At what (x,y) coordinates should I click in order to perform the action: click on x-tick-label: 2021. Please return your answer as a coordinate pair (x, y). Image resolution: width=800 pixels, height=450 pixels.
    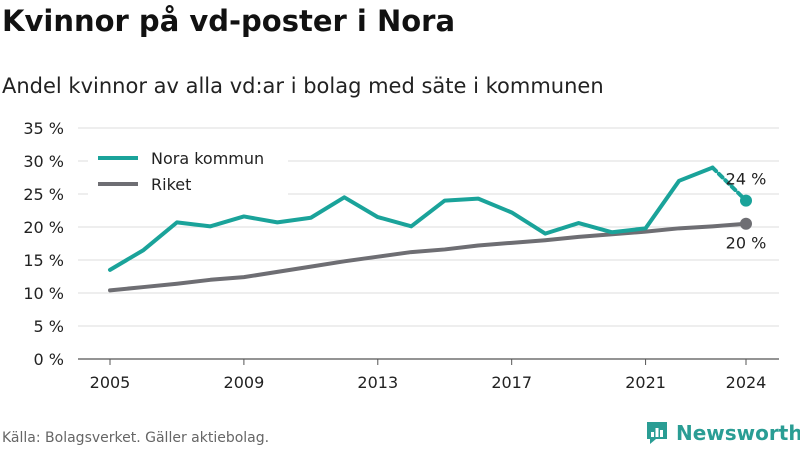
    Looking at the image, I should click on (645, 382).